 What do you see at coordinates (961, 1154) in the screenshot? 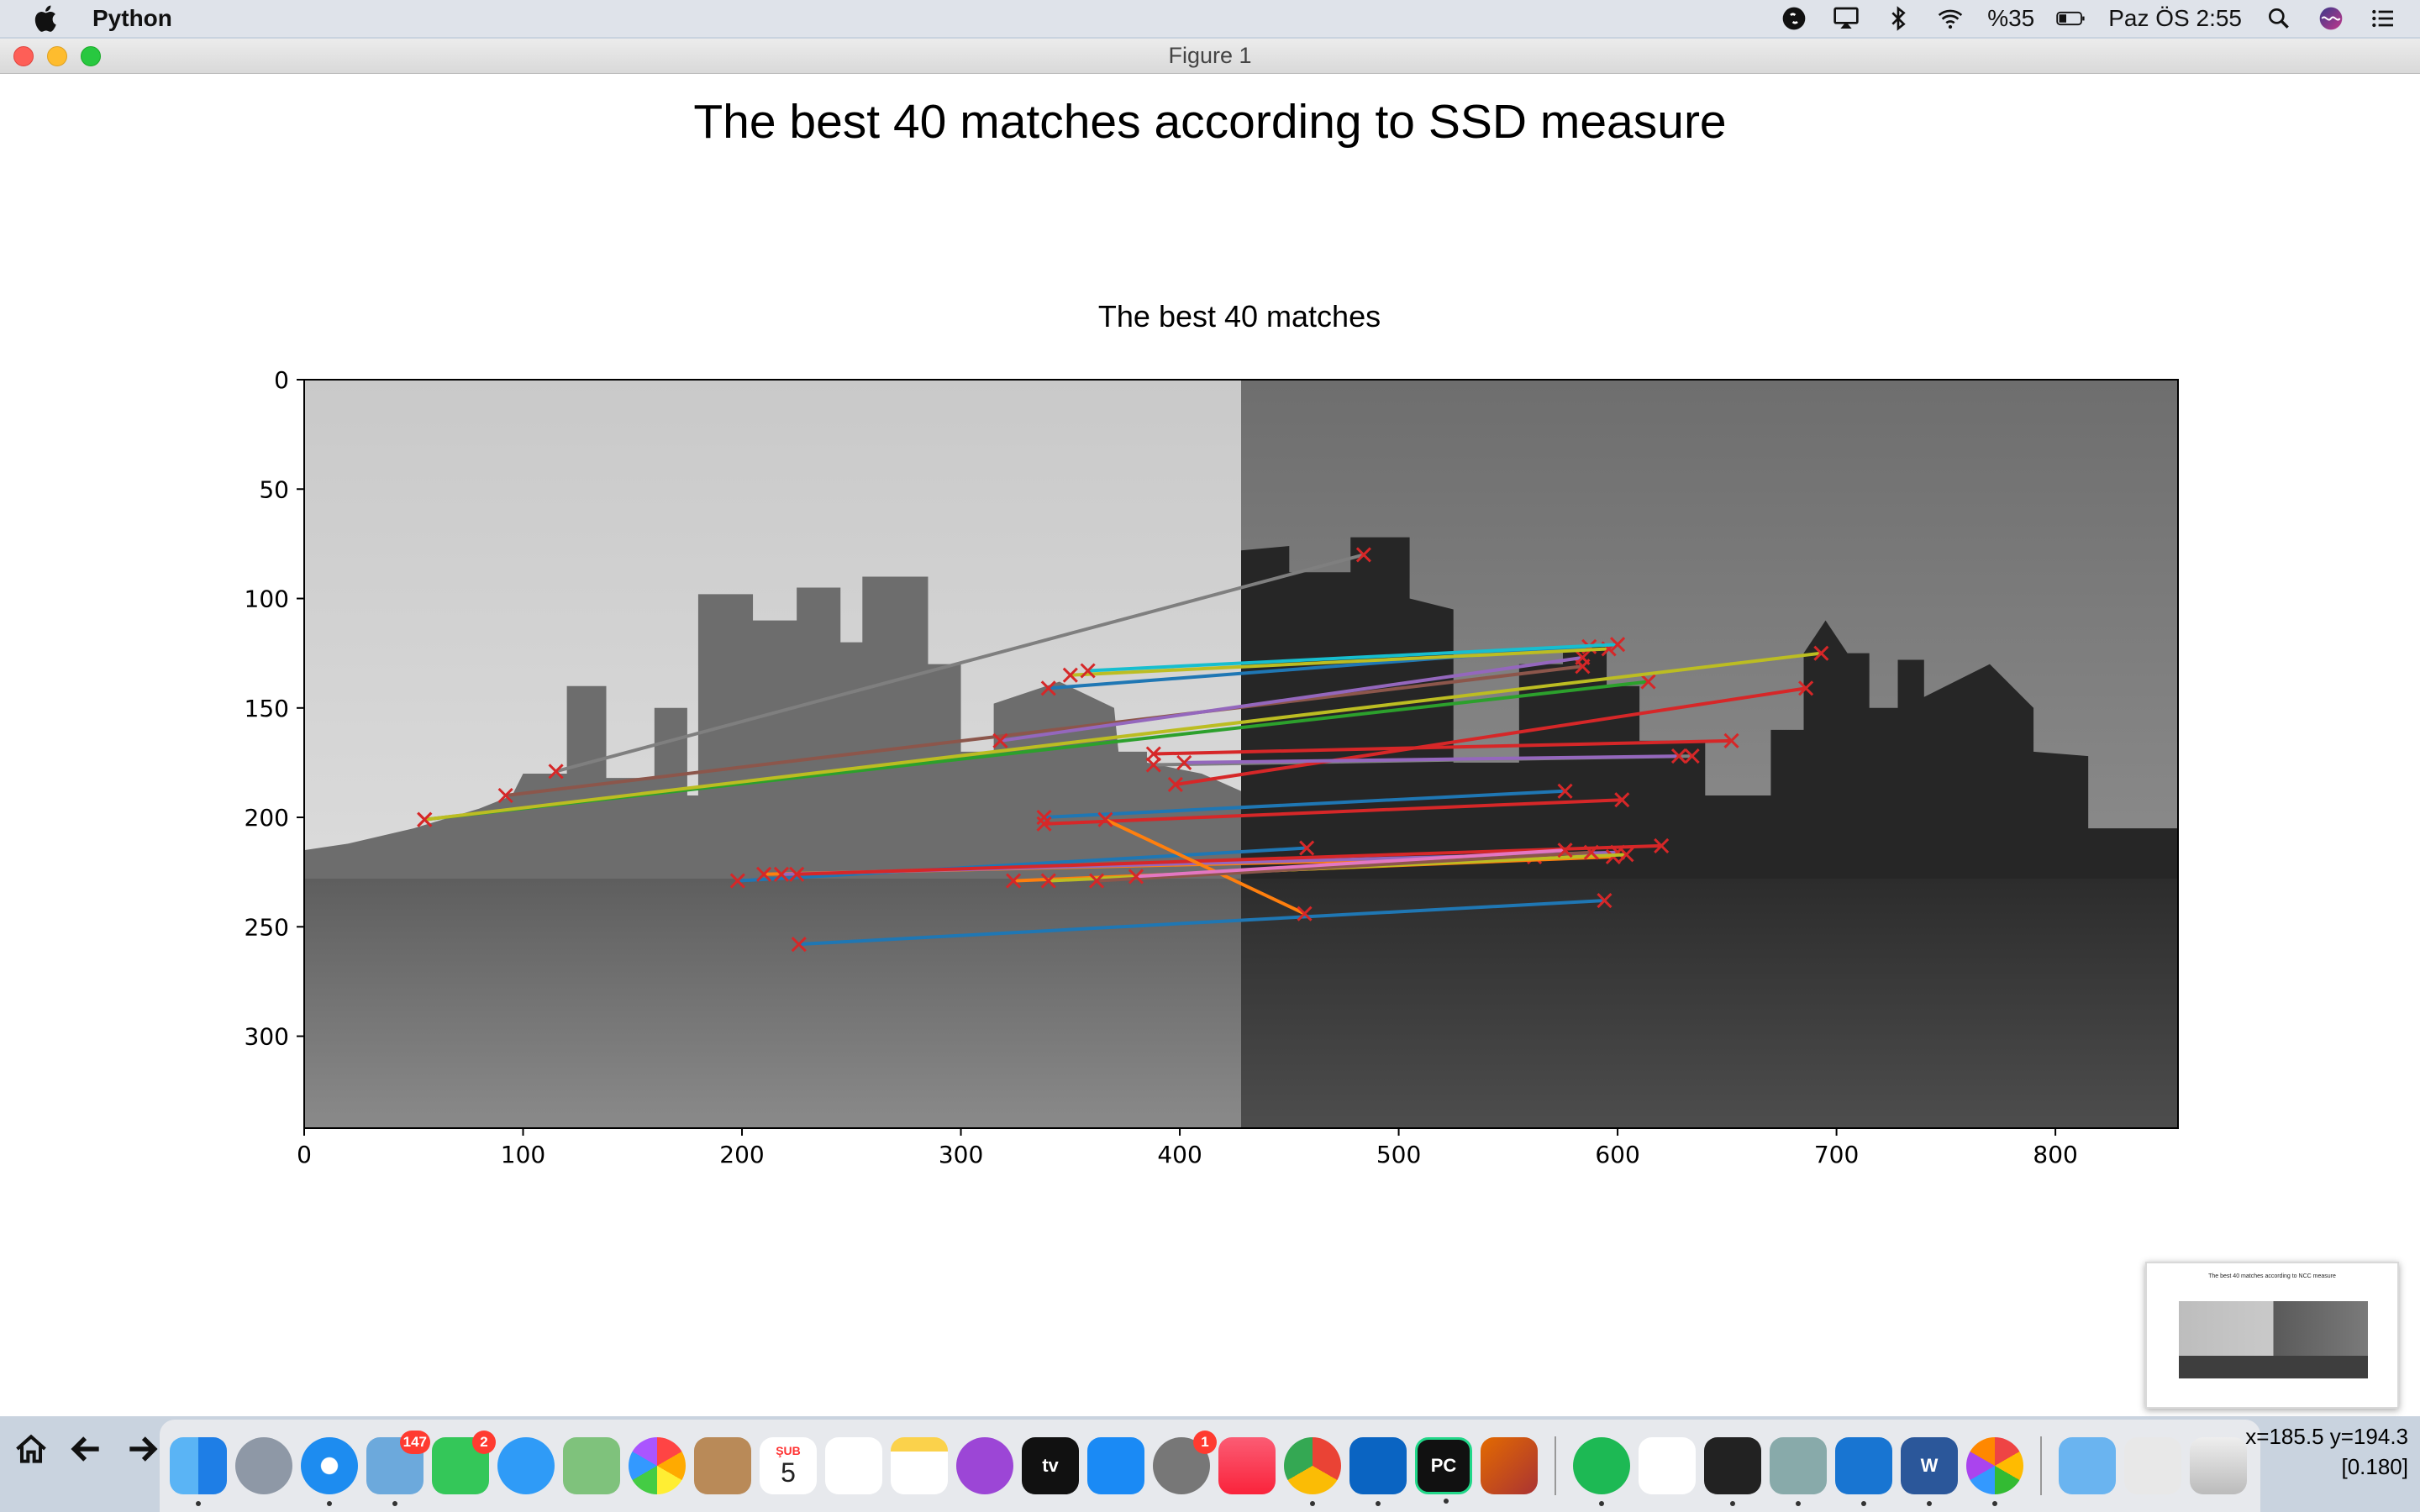
I see `x-tick-label: 300` at bounding box center [961, 1154].